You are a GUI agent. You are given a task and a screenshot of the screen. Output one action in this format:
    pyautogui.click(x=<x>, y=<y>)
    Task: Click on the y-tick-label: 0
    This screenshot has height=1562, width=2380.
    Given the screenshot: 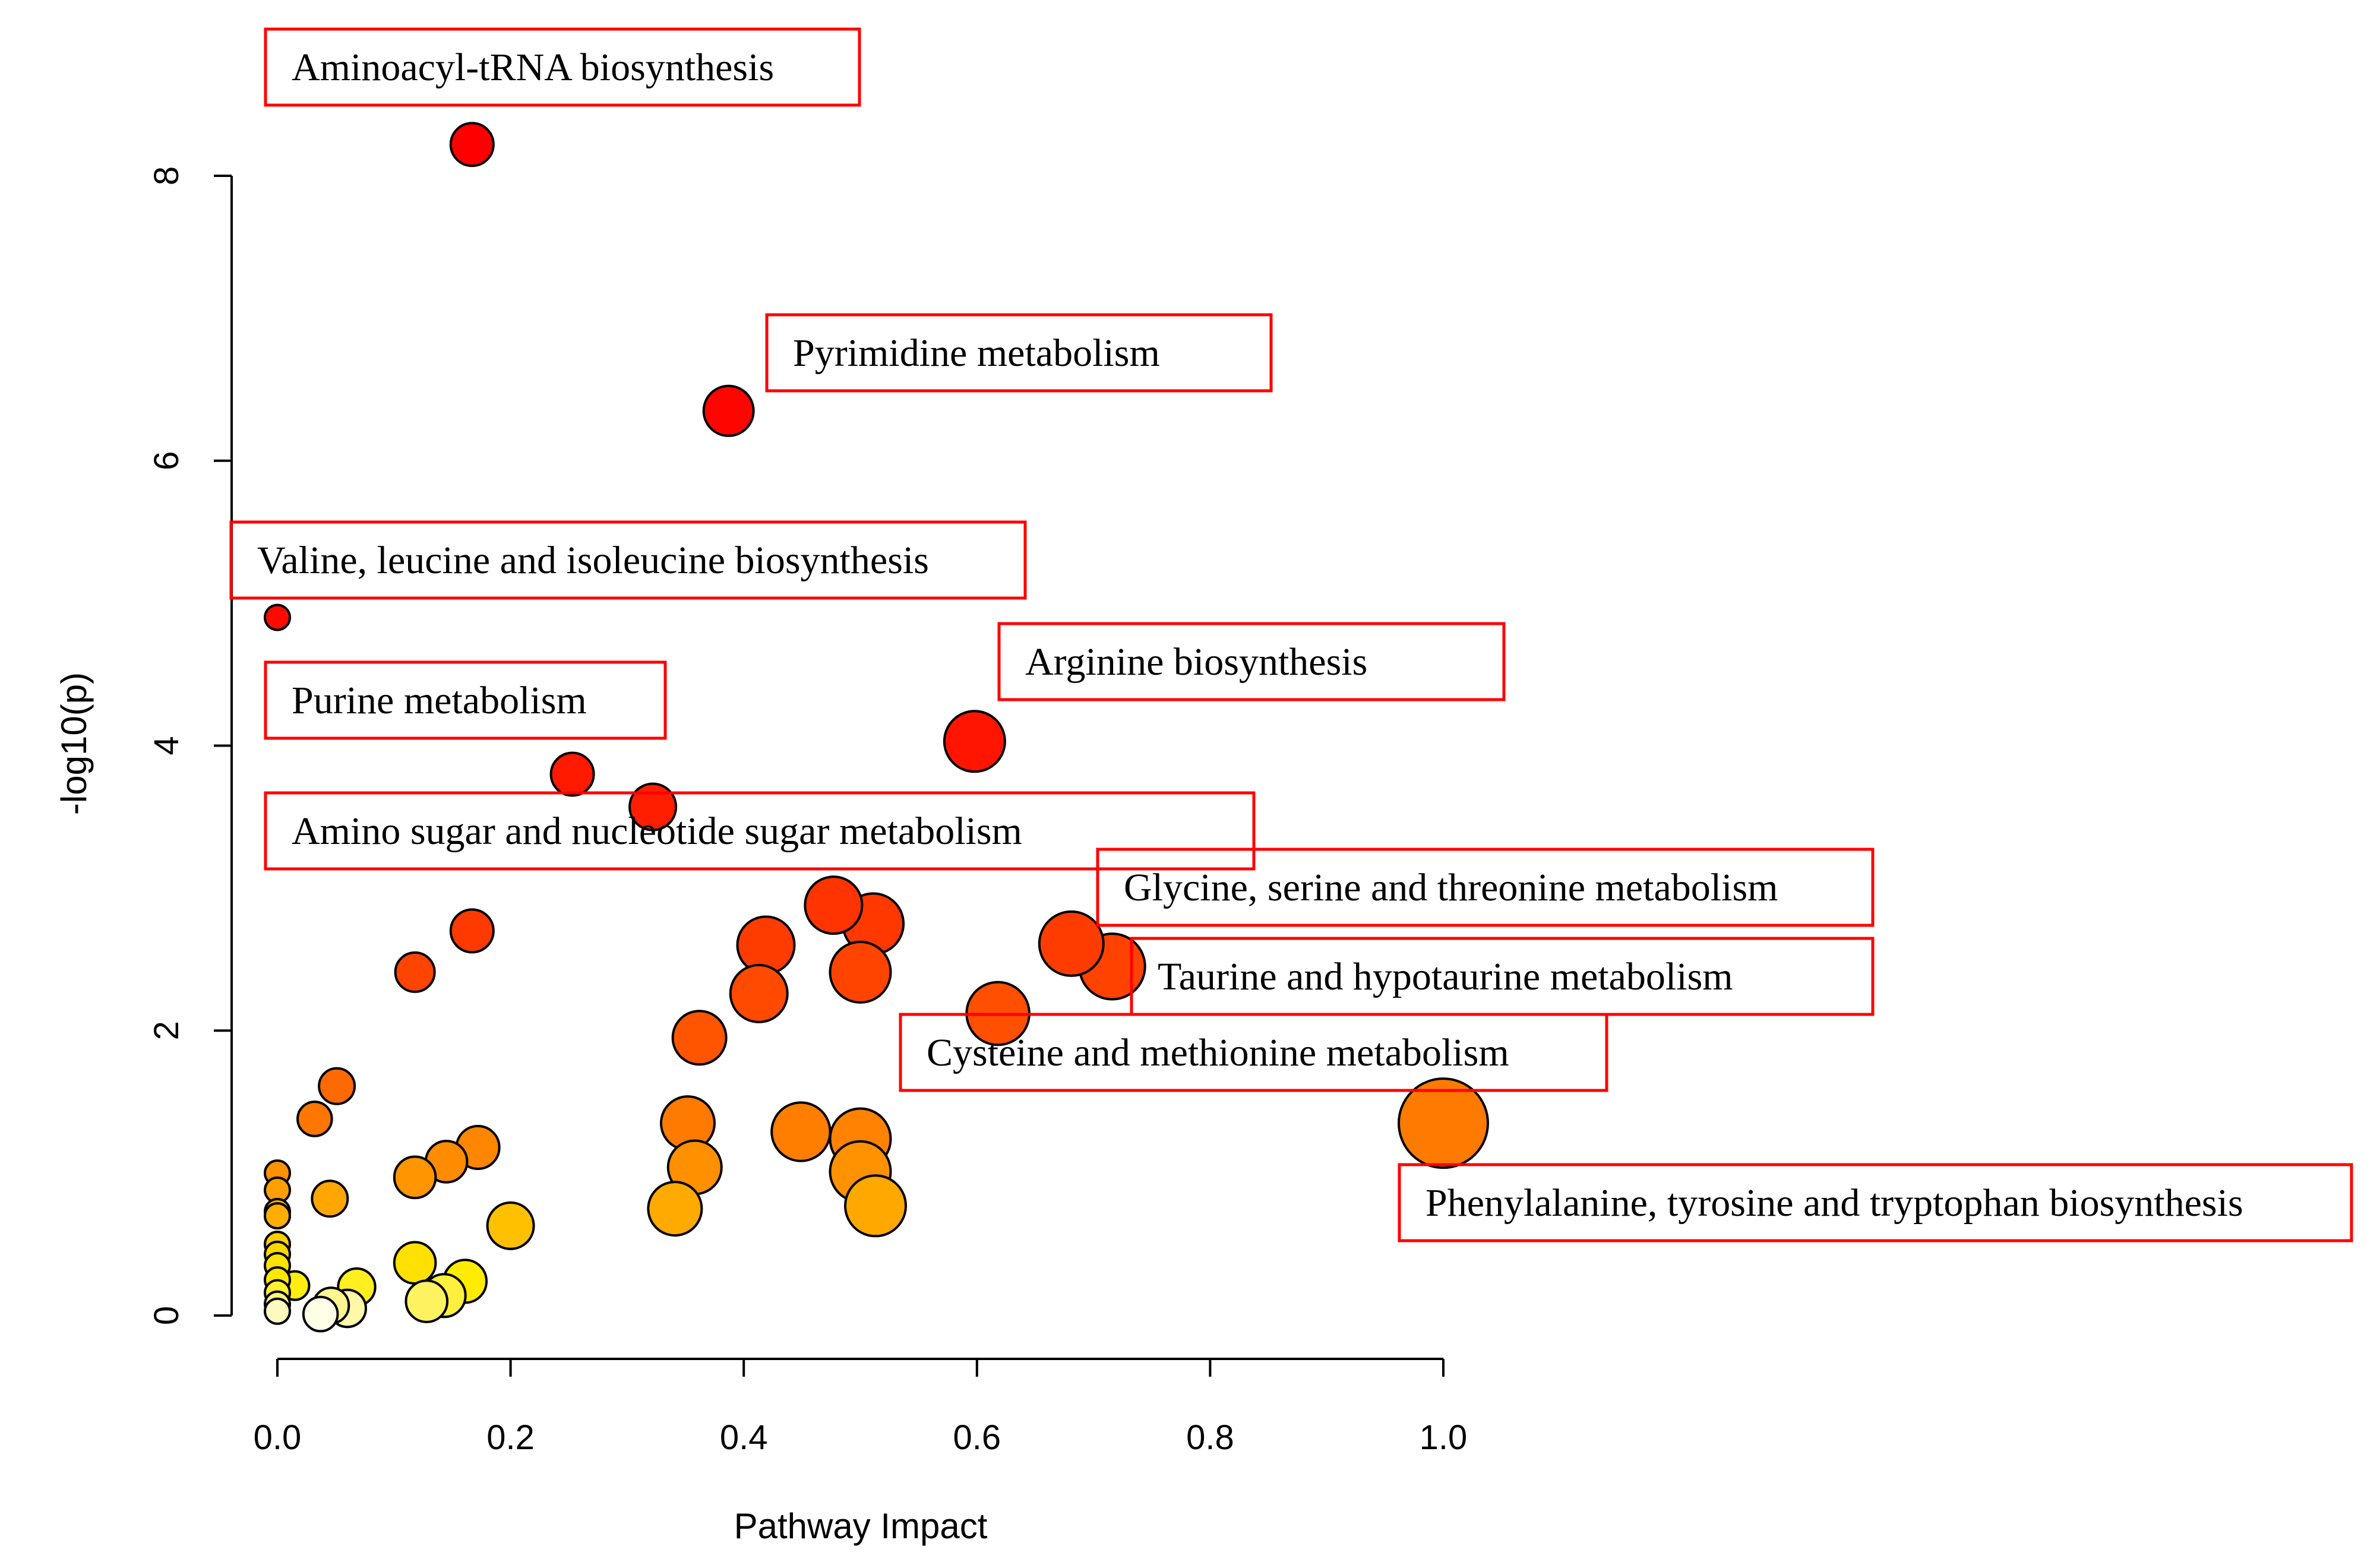 What is the action you would take?
    pyautogui.click(x=166, y=1315)
    